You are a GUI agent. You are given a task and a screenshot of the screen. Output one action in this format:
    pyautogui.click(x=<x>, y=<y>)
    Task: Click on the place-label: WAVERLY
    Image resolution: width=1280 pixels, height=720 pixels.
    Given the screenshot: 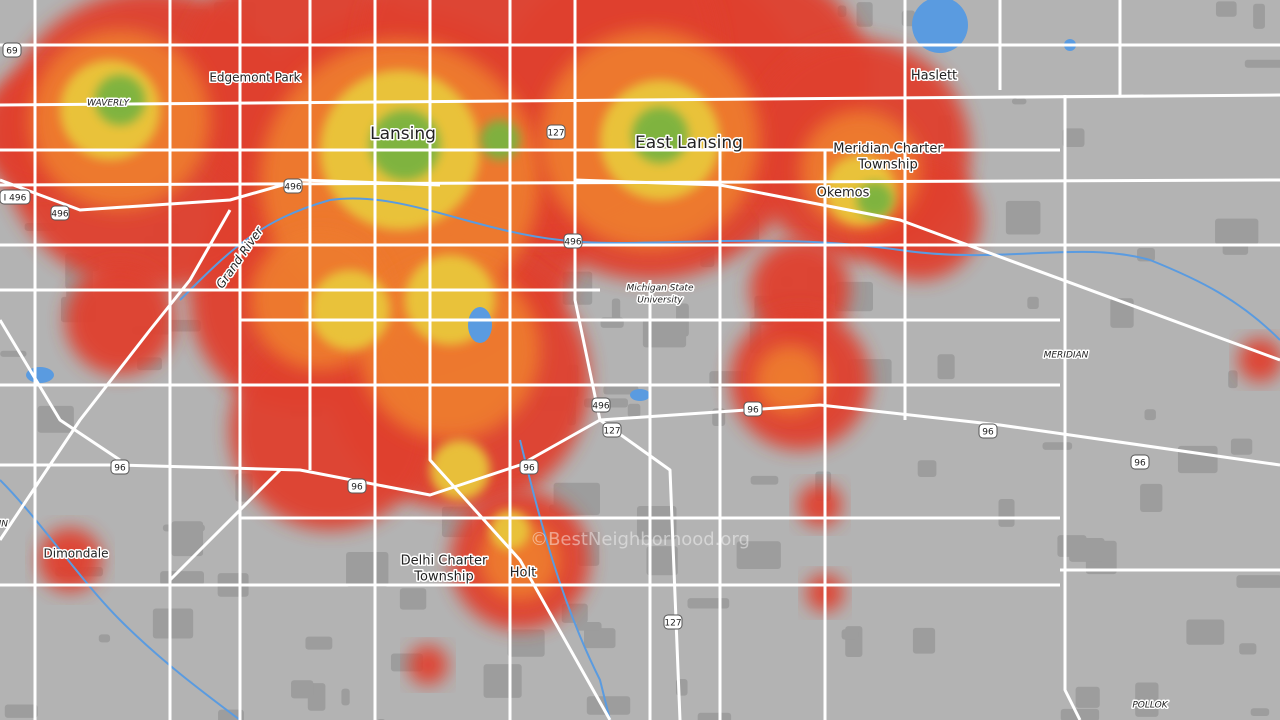 What is the action you would take?
    pyautogui.click(x=108, y=104)
    